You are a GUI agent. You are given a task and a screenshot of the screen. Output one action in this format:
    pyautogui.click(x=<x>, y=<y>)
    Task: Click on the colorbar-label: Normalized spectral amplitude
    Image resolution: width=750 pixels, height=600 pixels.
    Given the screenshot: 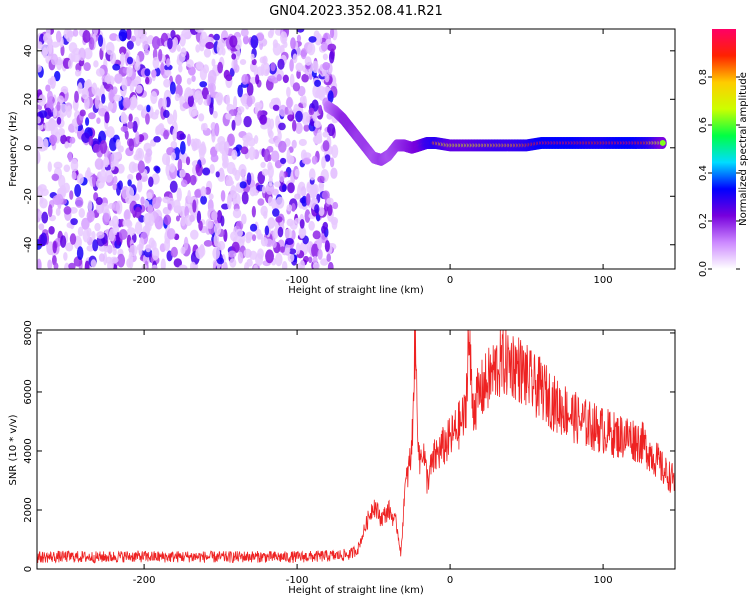 What is the action you would take?
    pyautogui.click(x=743, y=149)
    